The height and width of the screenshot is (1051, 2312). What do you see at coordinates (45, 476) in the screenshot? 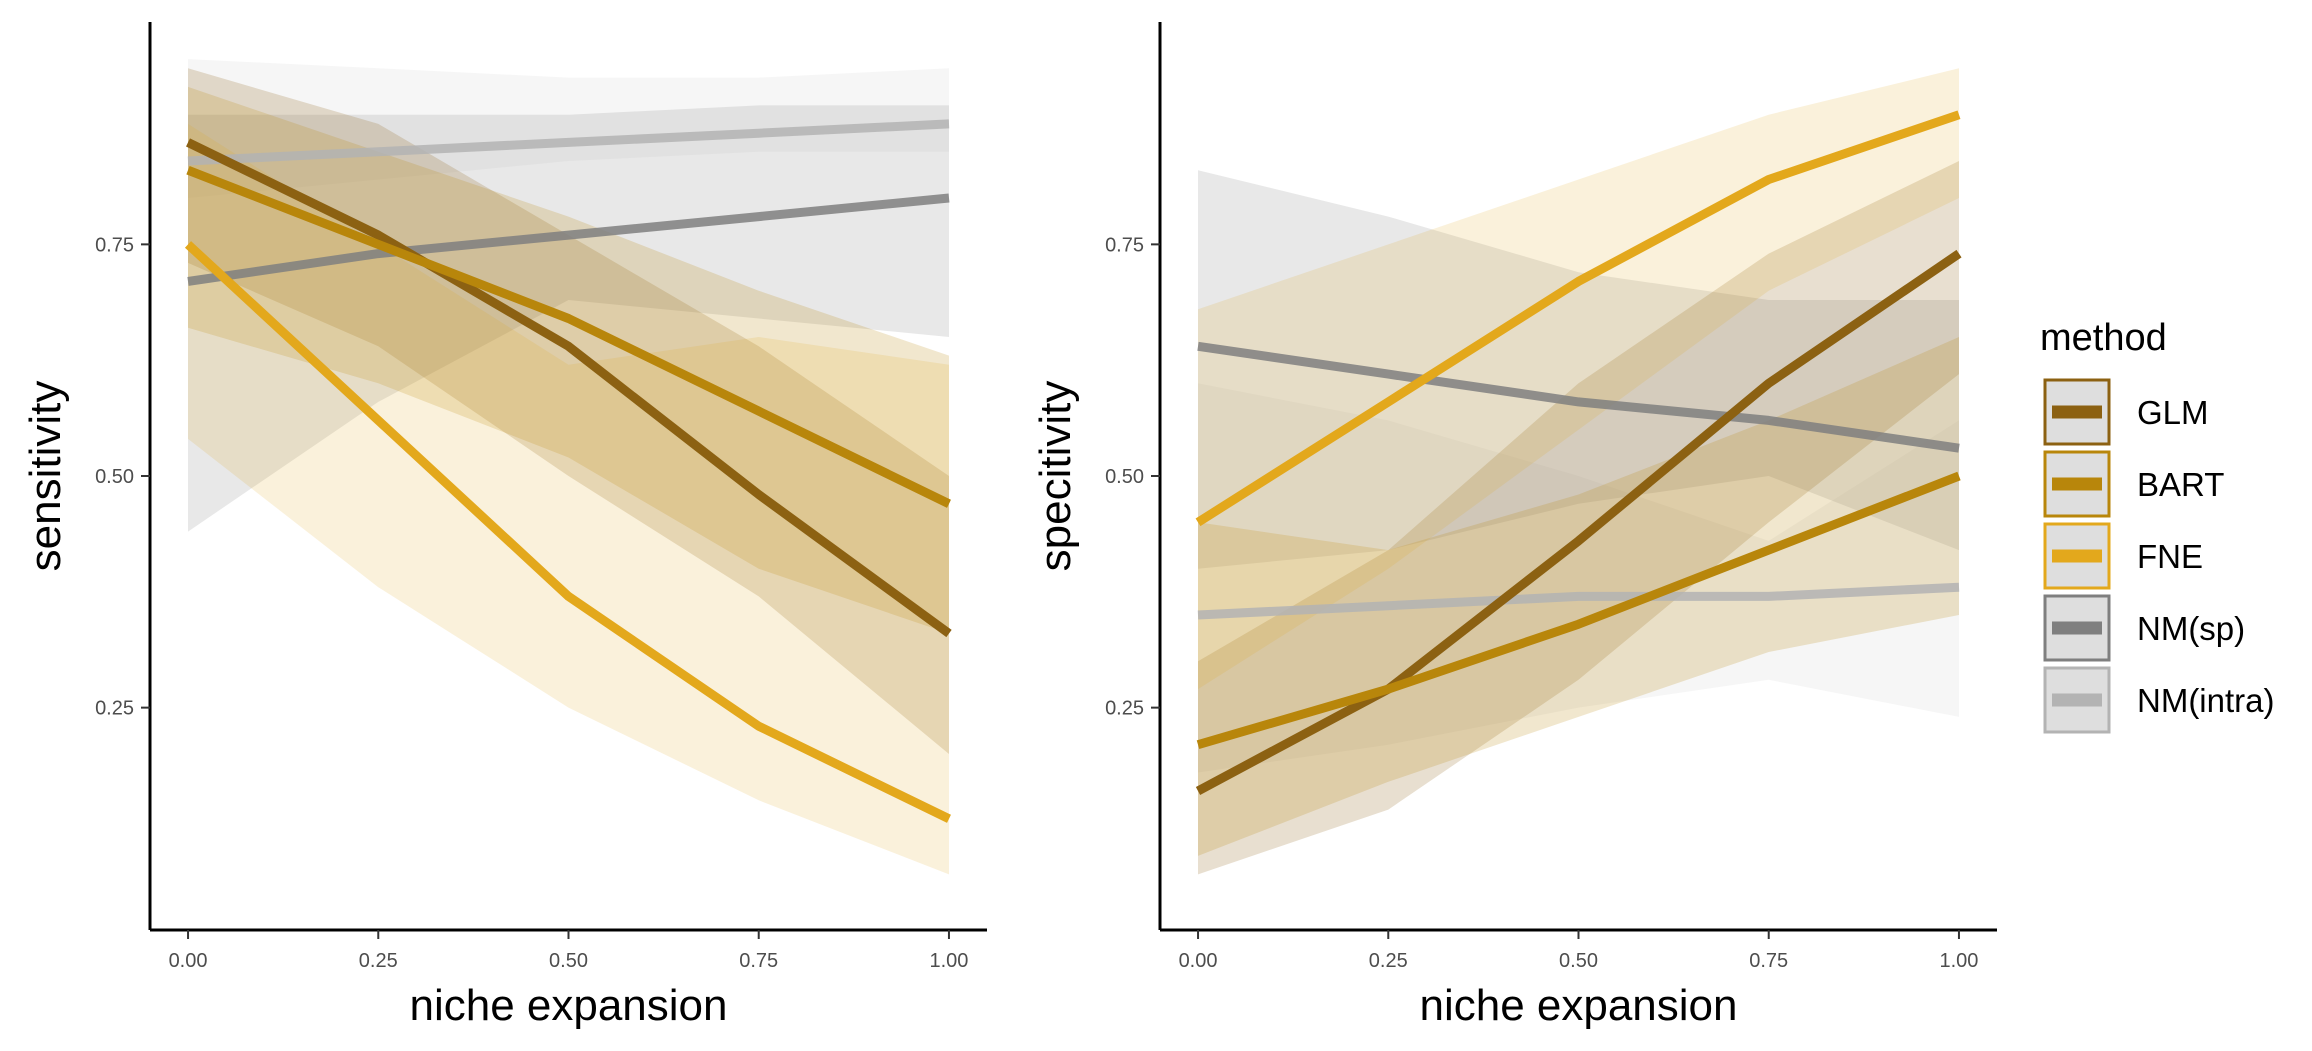
I see `y-axis-title: sensitivity` at bounding box center [45, 476].